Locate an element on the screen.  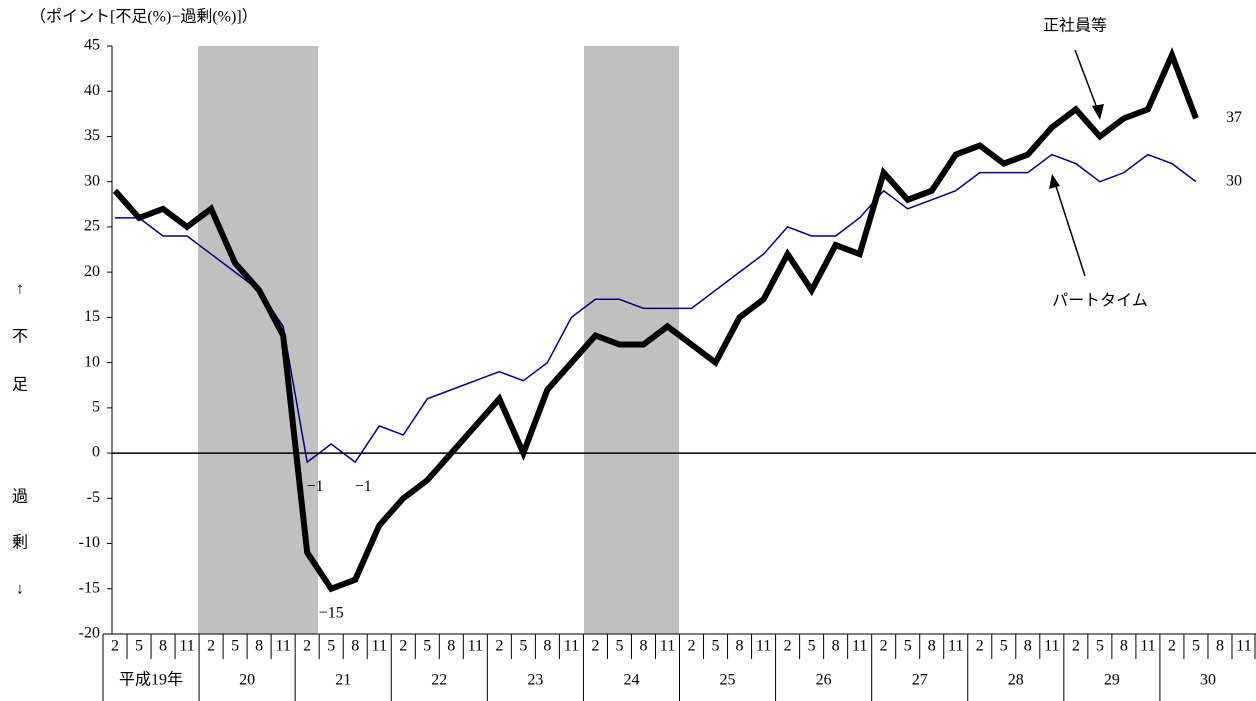
year-label: 28 is located at coordinates (1016, 680).